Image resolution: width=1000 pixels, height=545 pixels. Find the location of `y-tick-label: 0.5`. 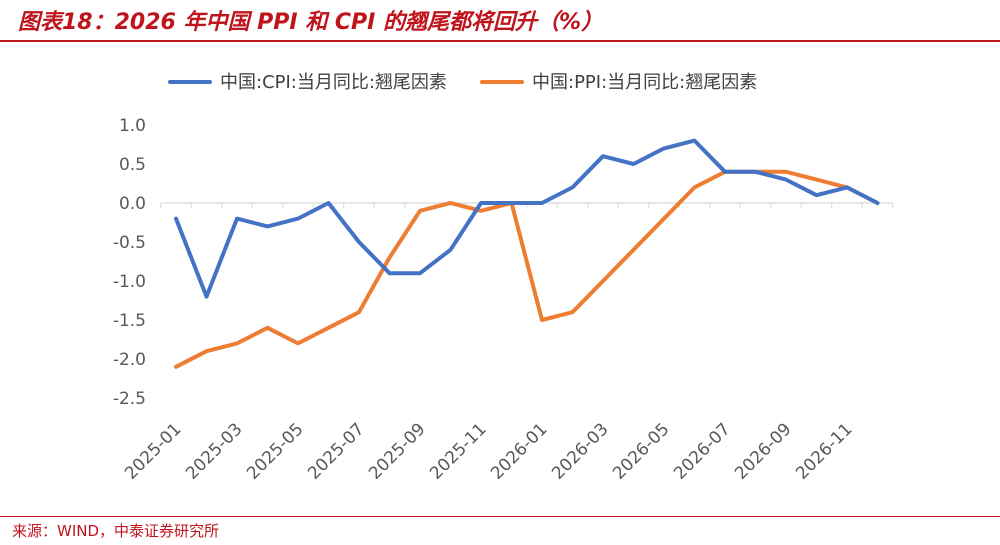

y-tick-label: 0.5 is located at coordinates (132, 165).